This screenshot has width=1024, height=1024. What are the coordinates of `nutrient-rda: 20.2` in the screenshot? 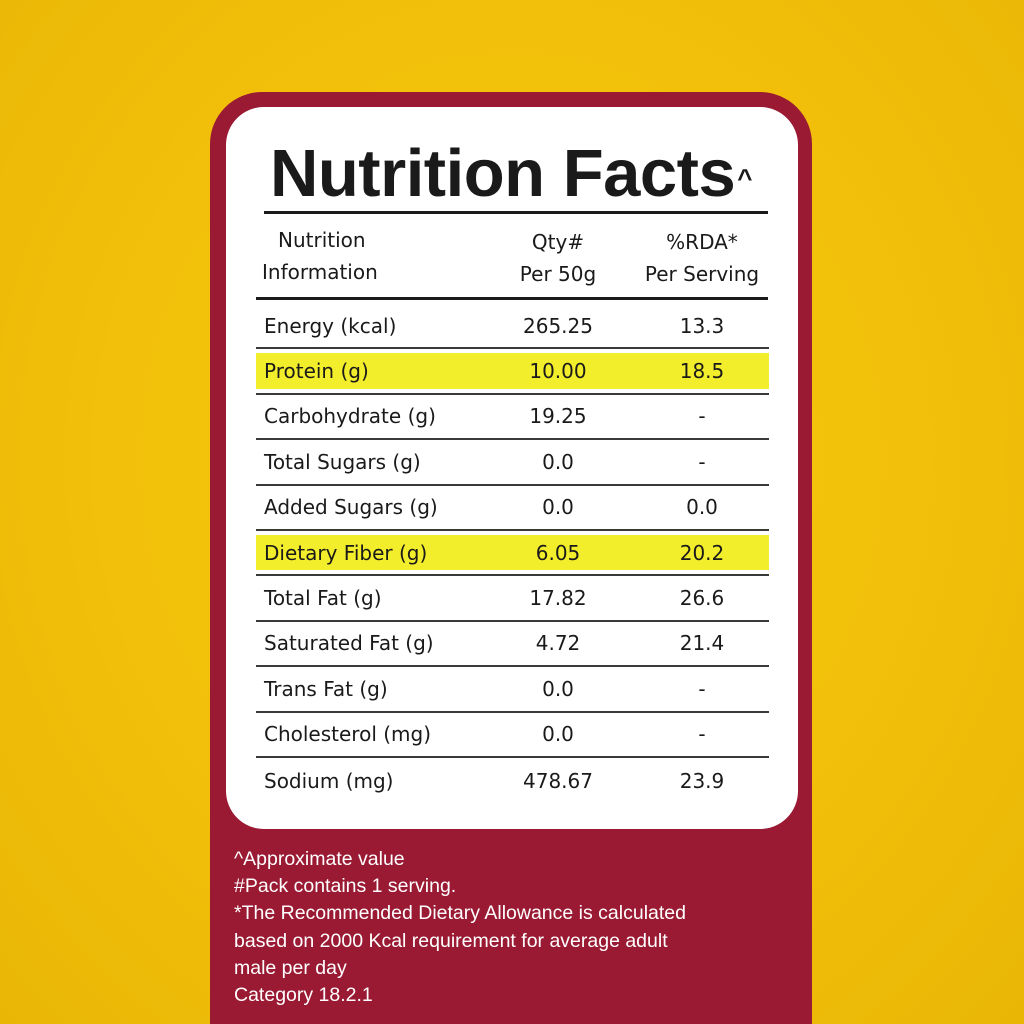 It's located at (702, 552).